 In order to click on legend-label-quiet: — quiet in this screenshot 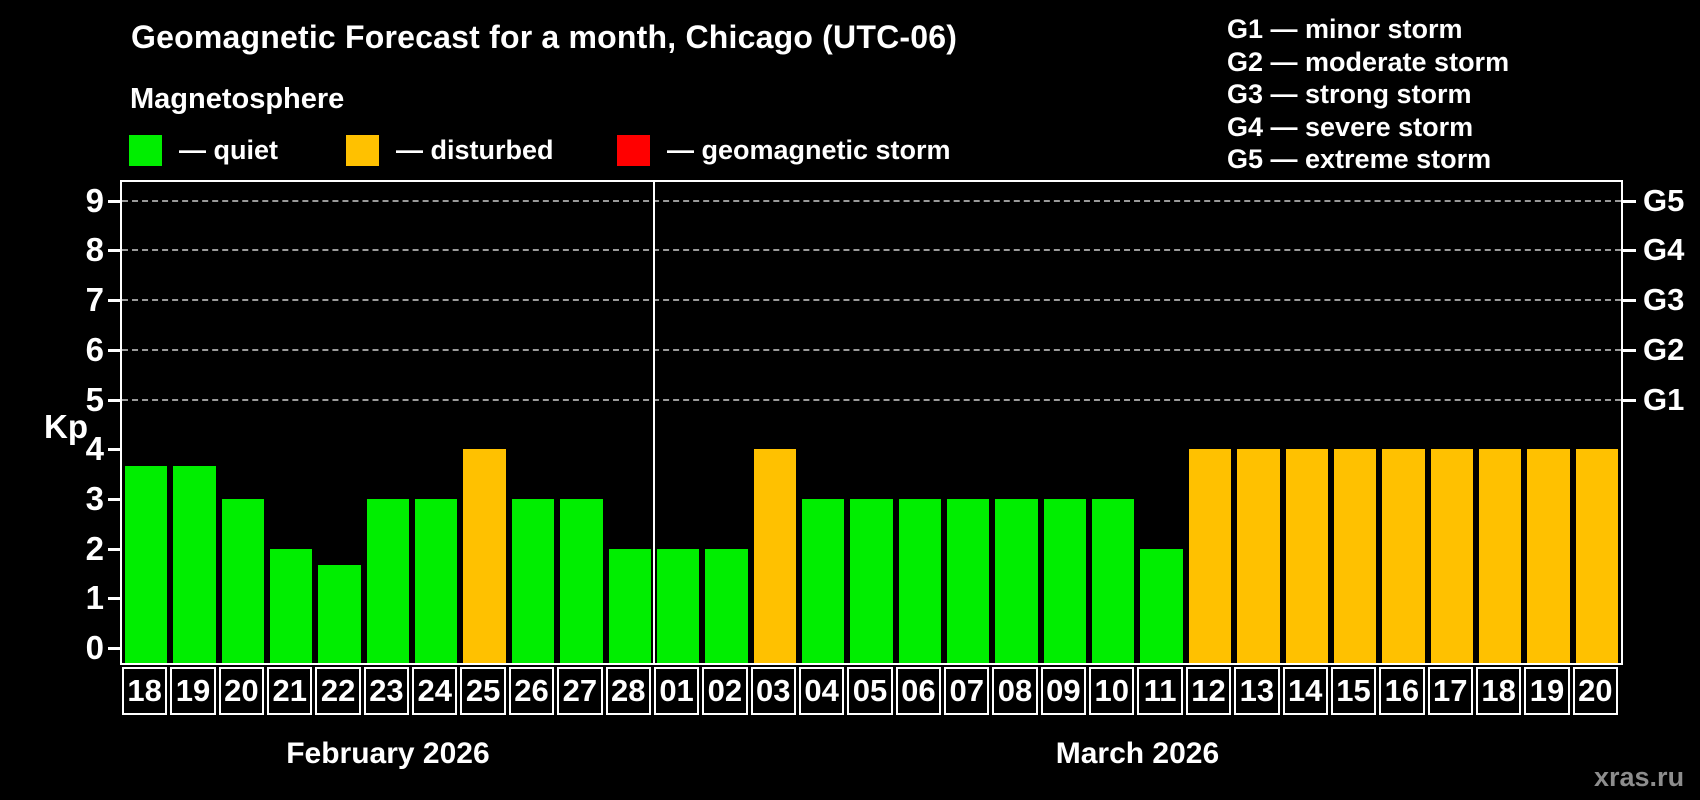, I will do `click(228, 149)`.